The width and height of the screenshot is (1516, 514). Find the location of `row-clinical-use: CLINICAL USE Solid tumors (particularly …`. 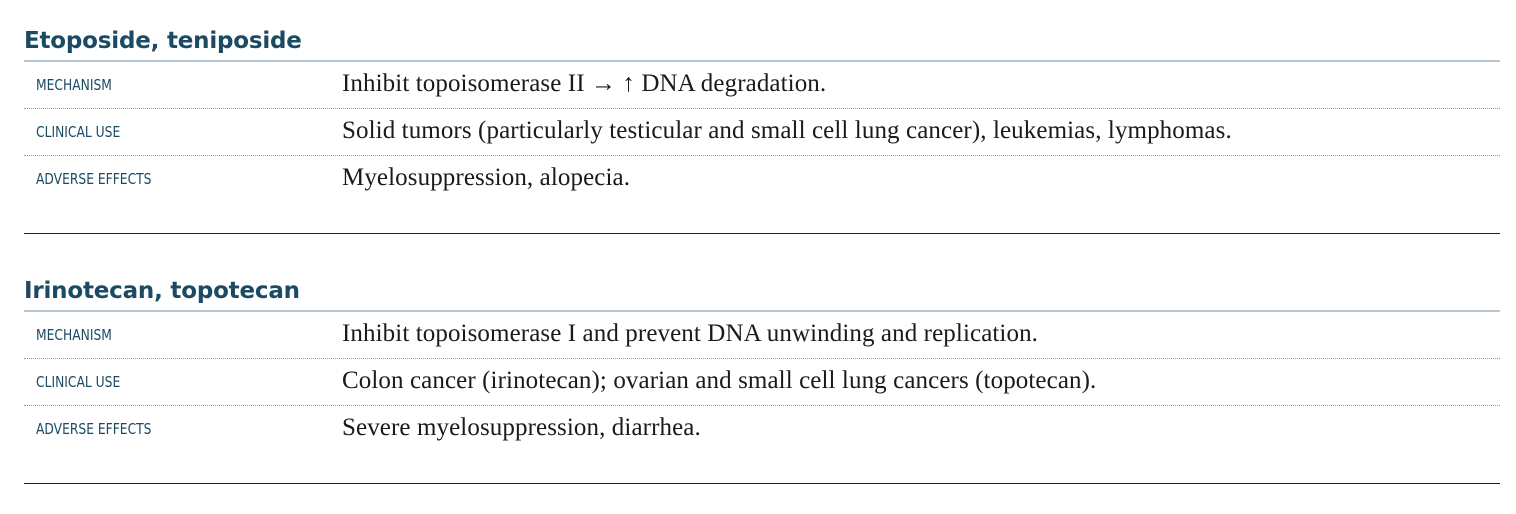

row-clinical-use: CLINICAL USE Solid tumors (particularly … is located at coordinates (762, 132).